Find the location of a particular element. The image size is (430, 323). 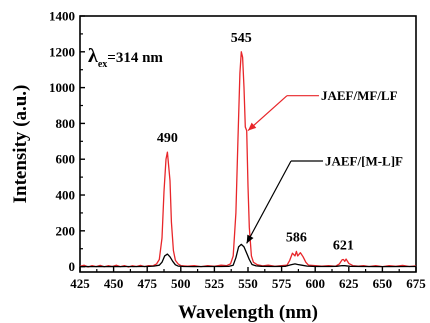

x-tick-label: 550 is located at coordinates (248, 283).